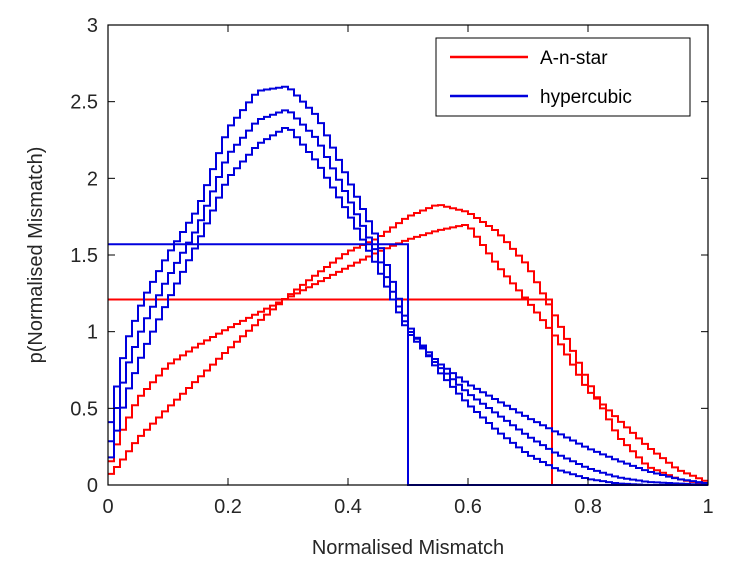  Describe the element at coordinates (92, 179) in the screenshot. I see `y-tick-label: 2` at that location.